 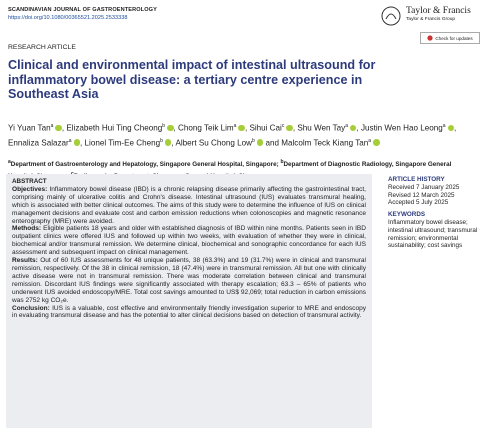 I want to click on logo-icon, so click(x=391, y=16).